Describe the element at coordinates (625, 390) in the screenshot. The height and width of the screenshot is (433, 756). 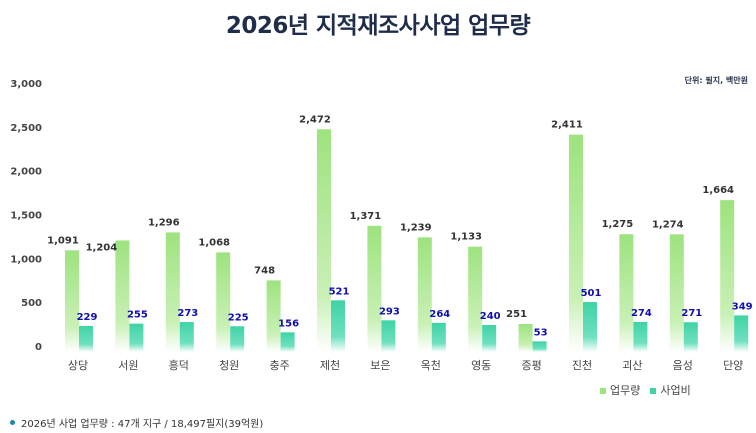
I see `legend-label: 업무량` at that location.